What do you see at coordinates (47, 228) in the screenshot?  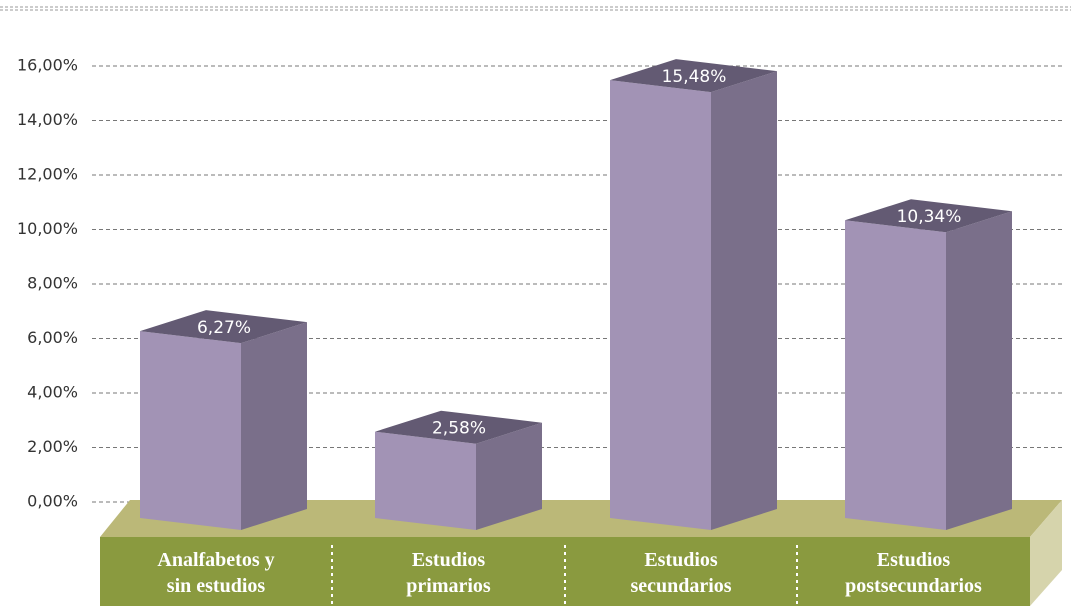 I see `y-tick-label: 10,00%` at bounding box center [47, 228].